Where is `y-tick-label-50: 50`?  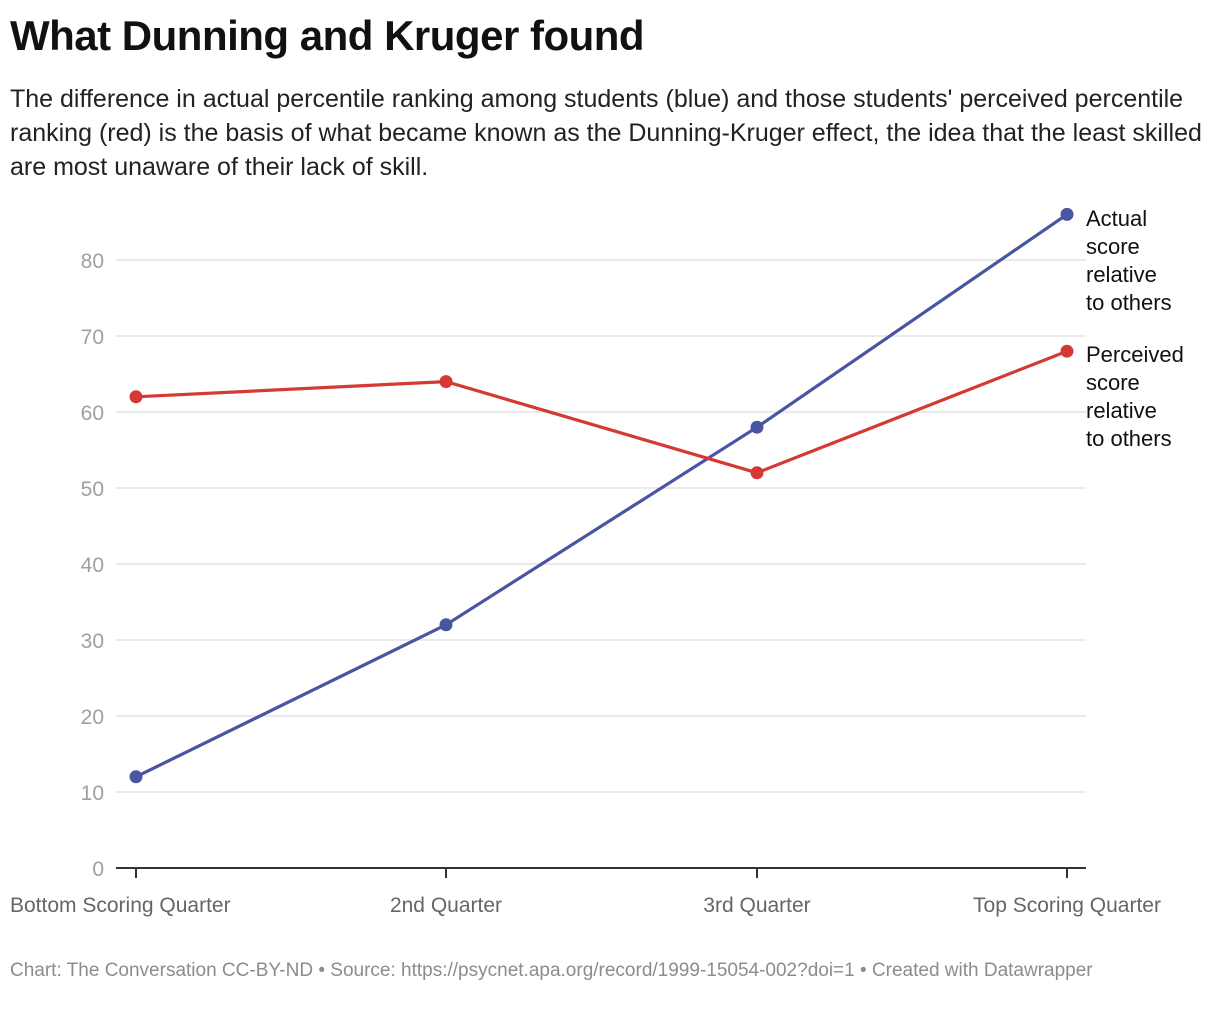 y-tick-label-50: 50 is located at coordinates (92, 489).